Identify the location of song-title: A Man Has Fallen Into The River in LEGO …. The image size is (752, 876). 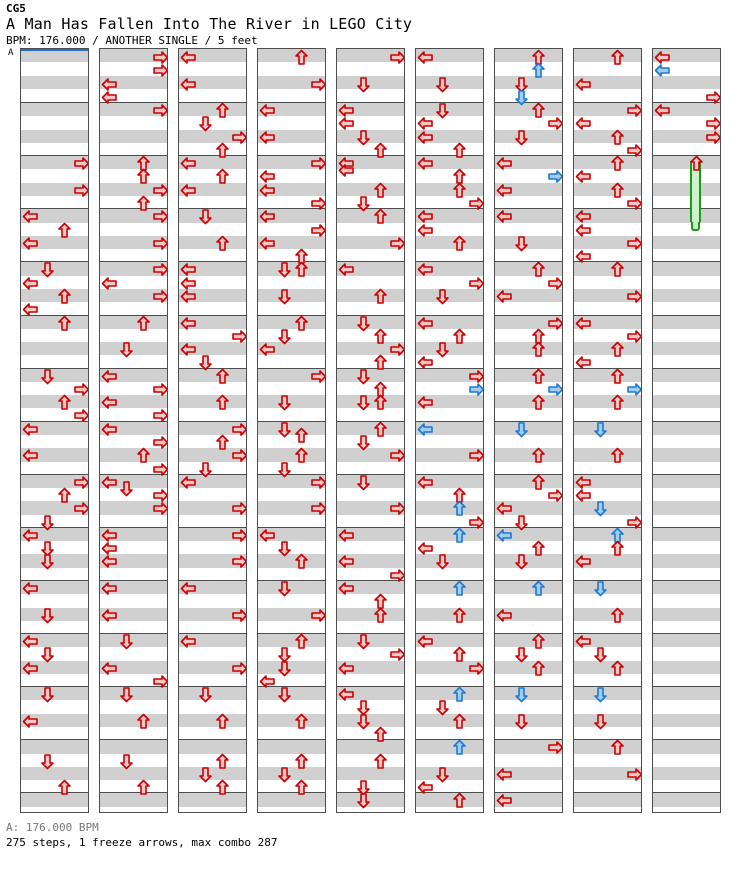
(209, 24).